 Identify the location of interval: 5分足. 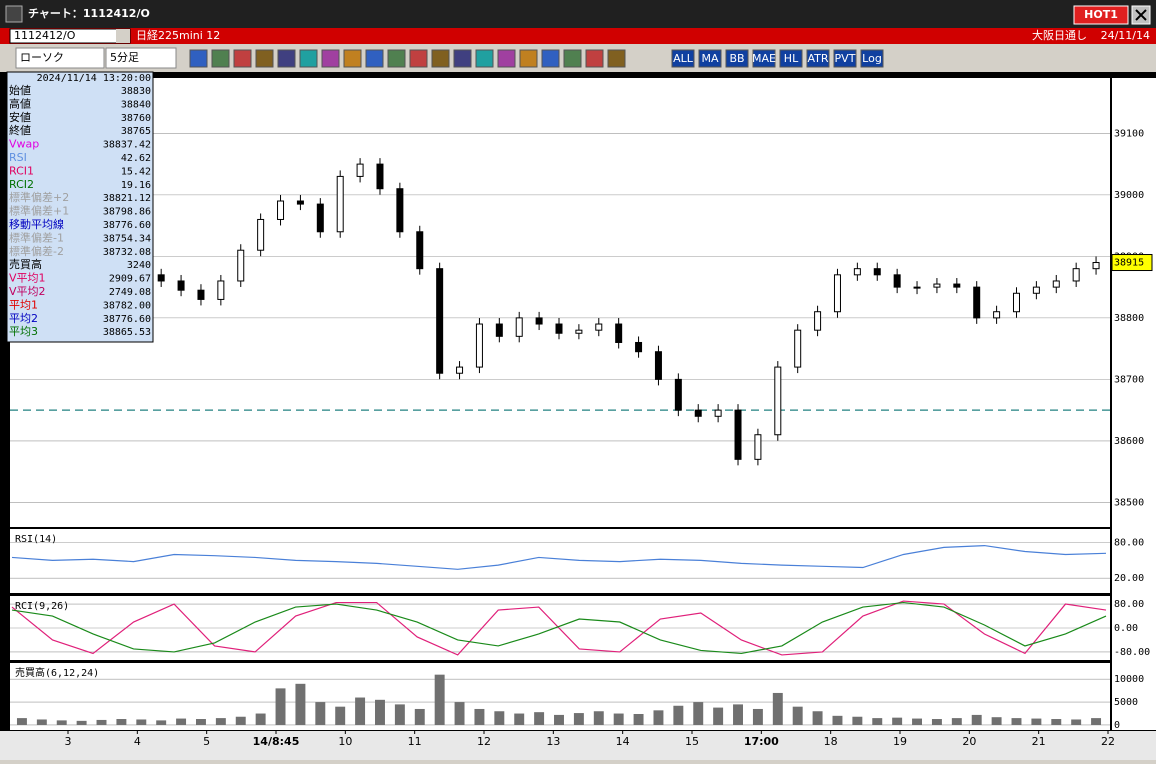
(124, 57).